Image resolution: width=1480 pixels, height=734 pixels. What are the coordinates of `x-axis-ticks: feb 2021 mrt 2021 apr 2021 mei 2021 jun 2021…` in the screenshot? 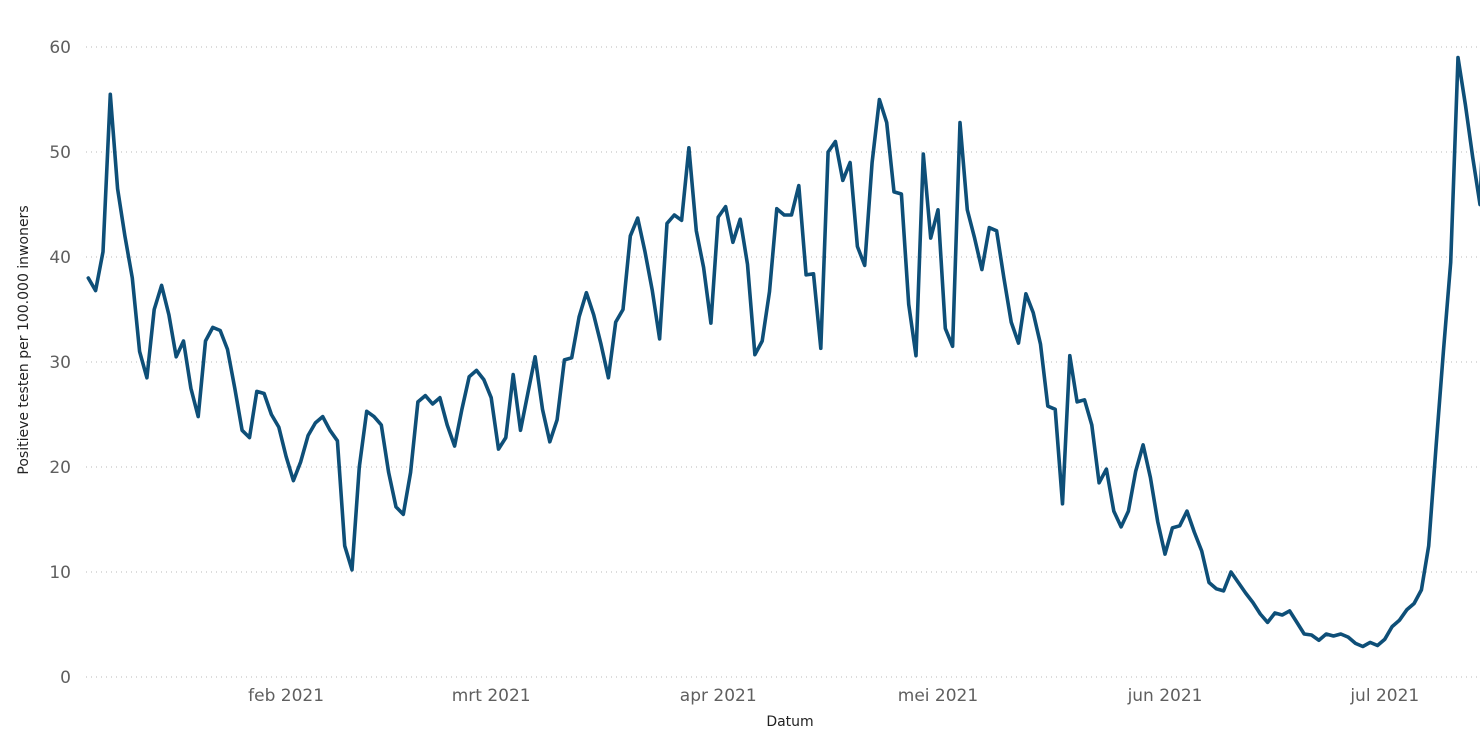 It's located at (833, 696).